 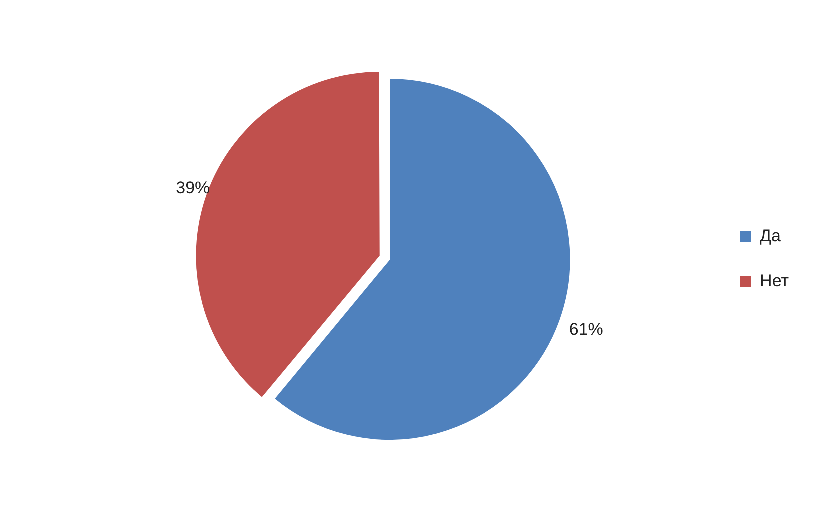 What do you see at coordinates (771, 236) in the screenshot?
I see `legend-label: Да` at bounding box center [771, 236].